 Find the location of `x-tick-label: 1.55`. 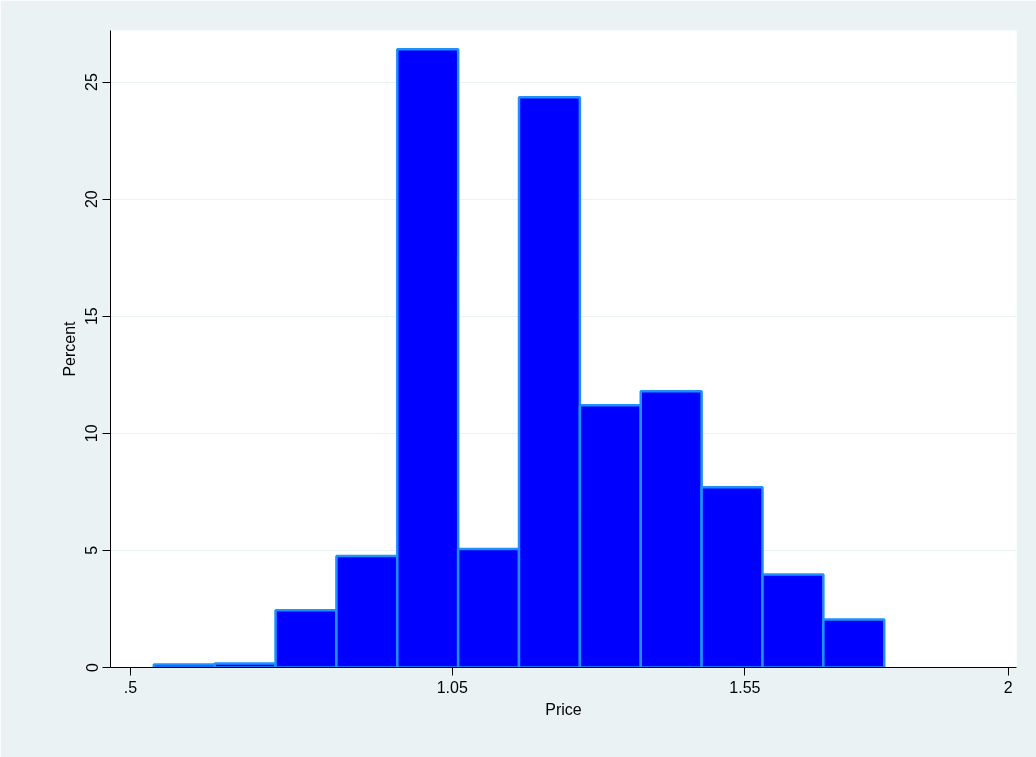

x-tick-label: 1.55 is located at coordinates (745, 687).